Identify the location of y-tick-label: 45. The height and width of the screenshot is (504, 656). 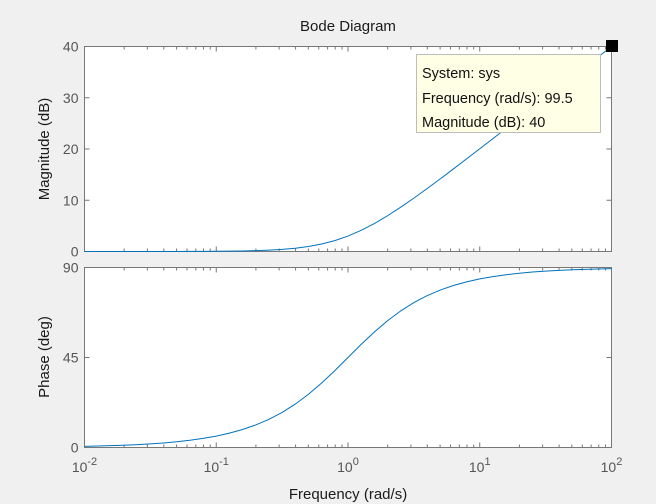
(71, 358).